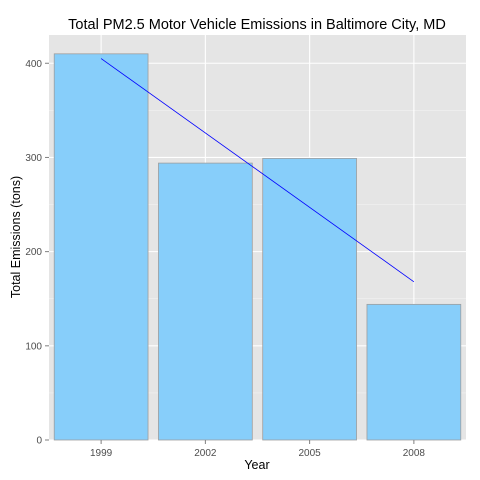 This screenshot has height=480, width=480. What do you see at coordinates (33, 64) in the screenshot?
I see `y-tick-label: 400` at bounding box center [33, 64].